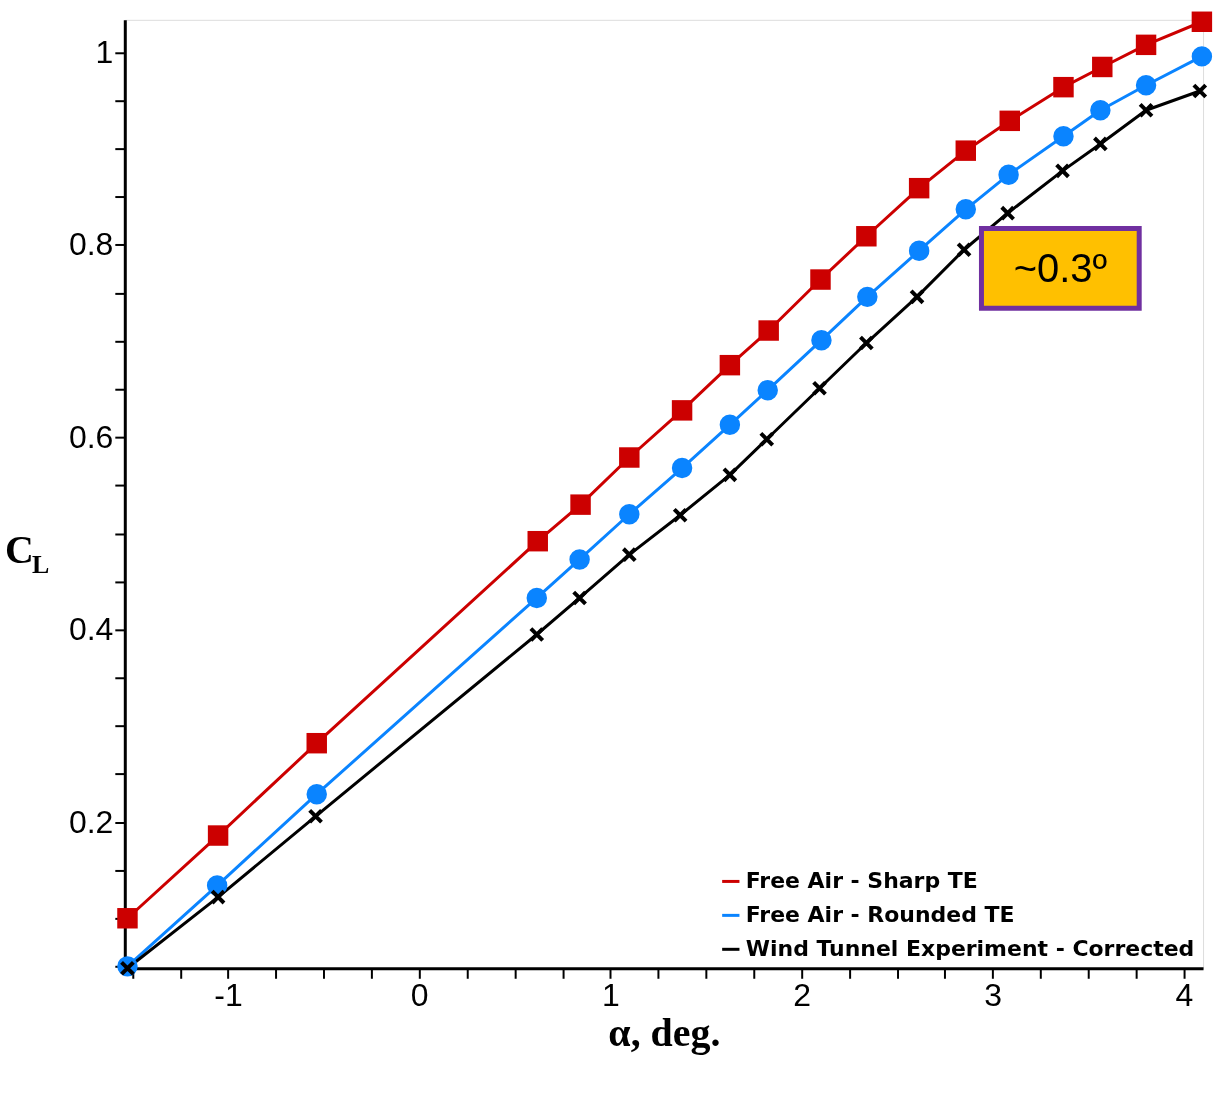 Image resolution: width=1224 pixels, height=1104 pixels. Describe the element at coordinates (993, 994) in the screenshot. I see `x-tick-label: 3` at that location.